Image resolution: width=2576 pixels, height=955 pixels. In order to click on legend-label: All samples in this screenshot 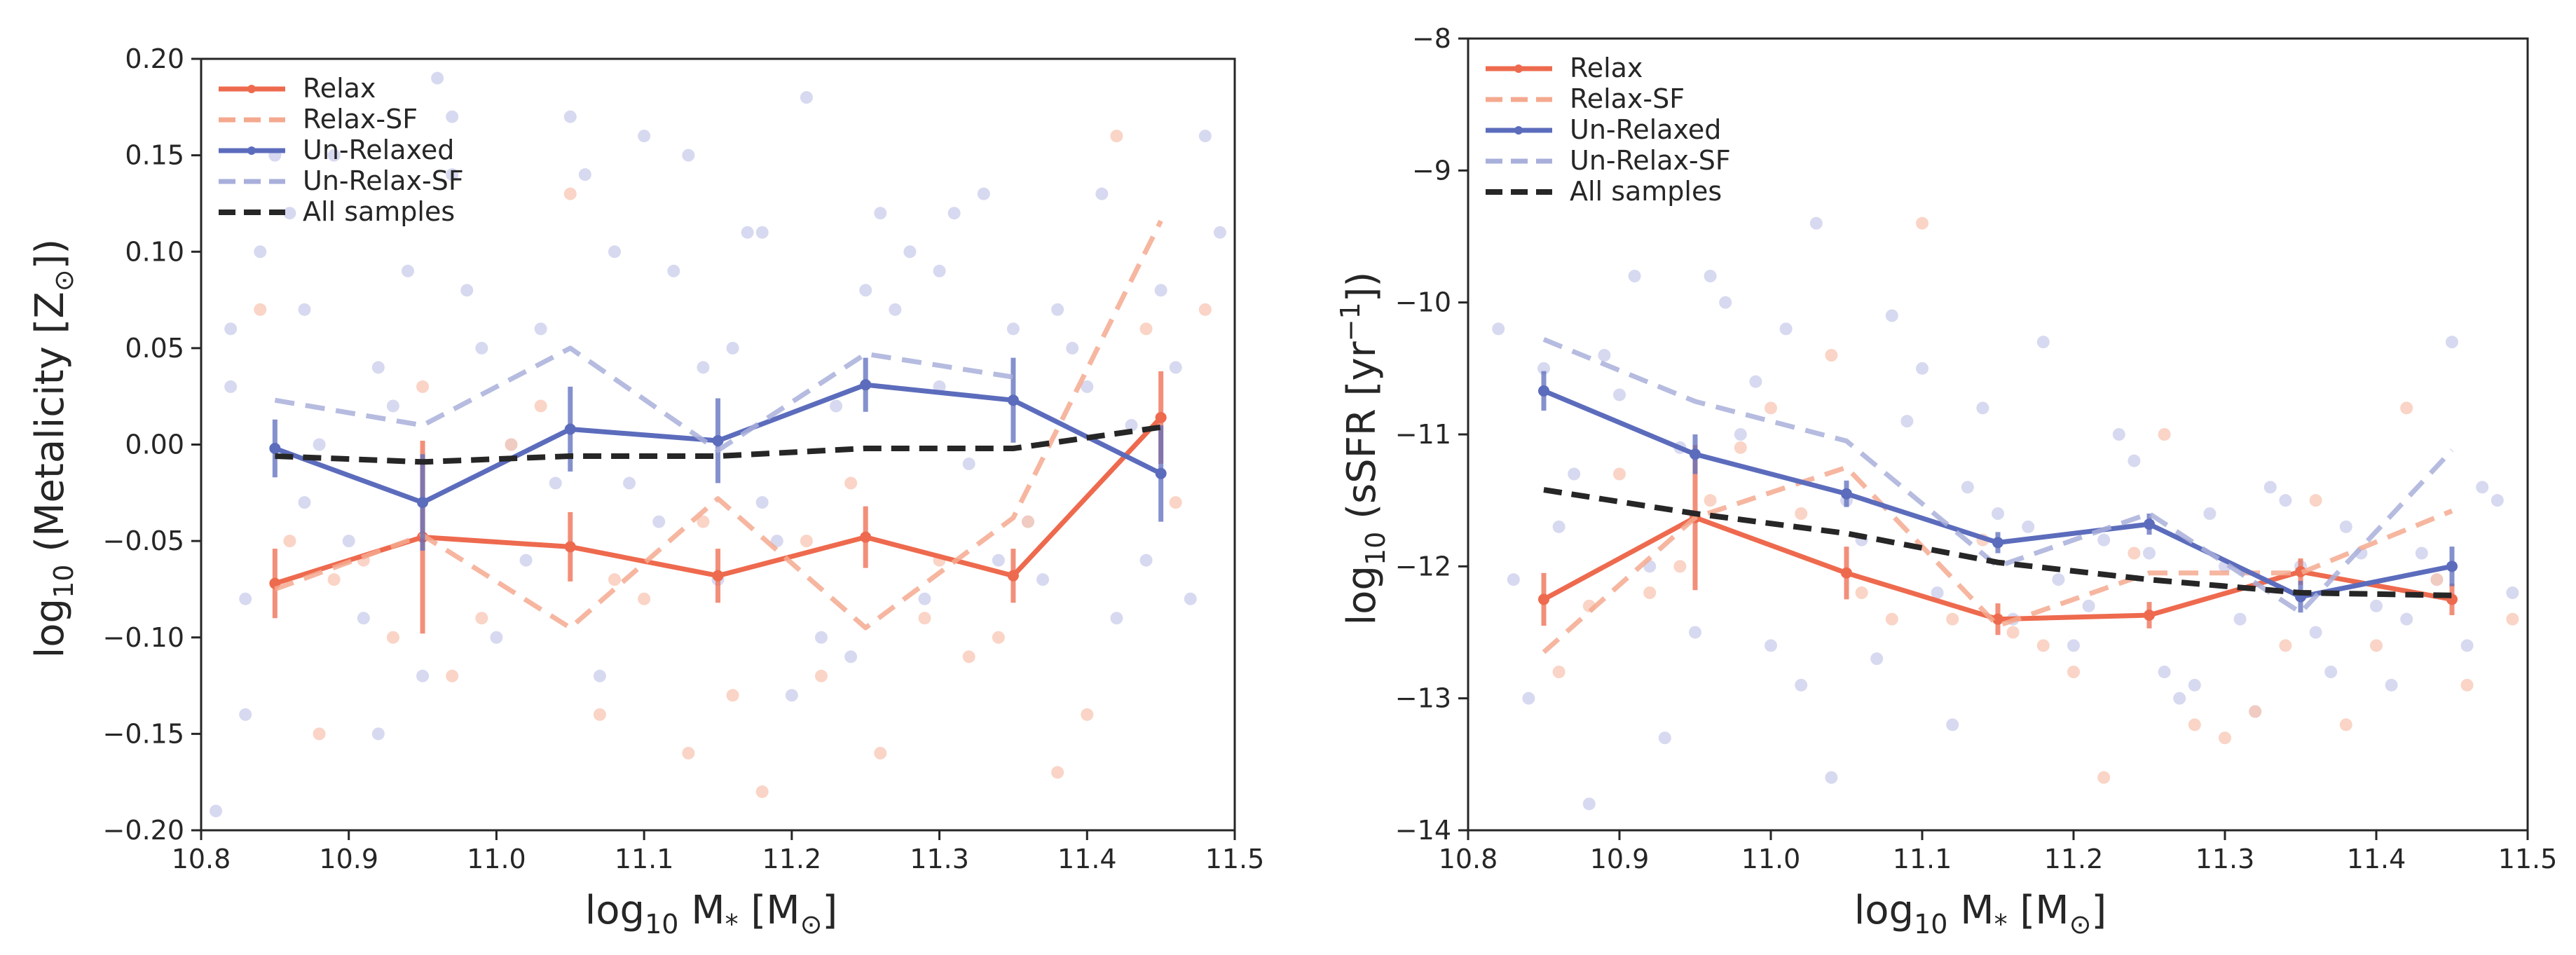, I will do `click(379, 211)`.